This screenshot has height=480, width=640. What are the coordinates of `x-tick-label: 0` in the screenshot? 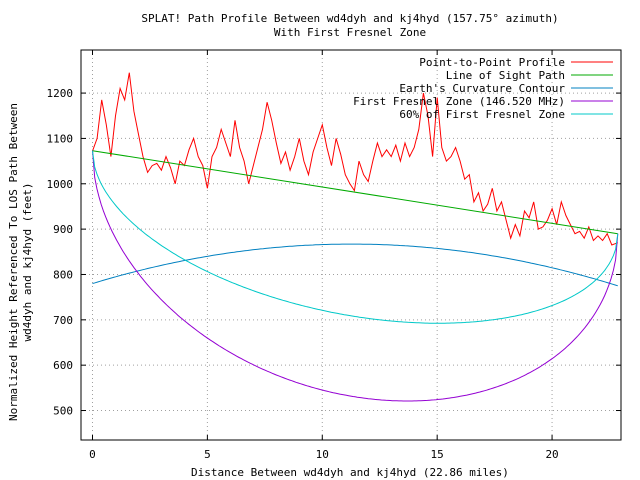 It's located at (92, 454).